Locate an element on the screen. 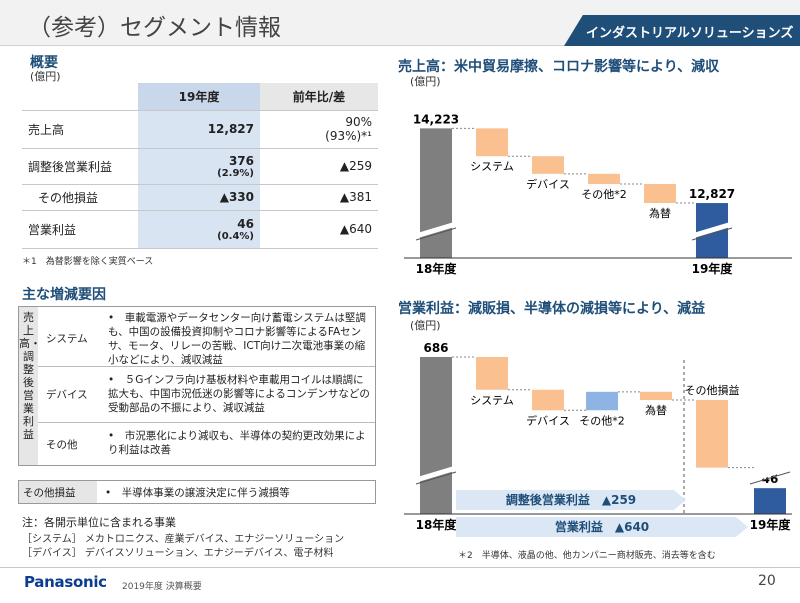  page-title: （参考）セグメント情報 is located at coordinates (154, 28).